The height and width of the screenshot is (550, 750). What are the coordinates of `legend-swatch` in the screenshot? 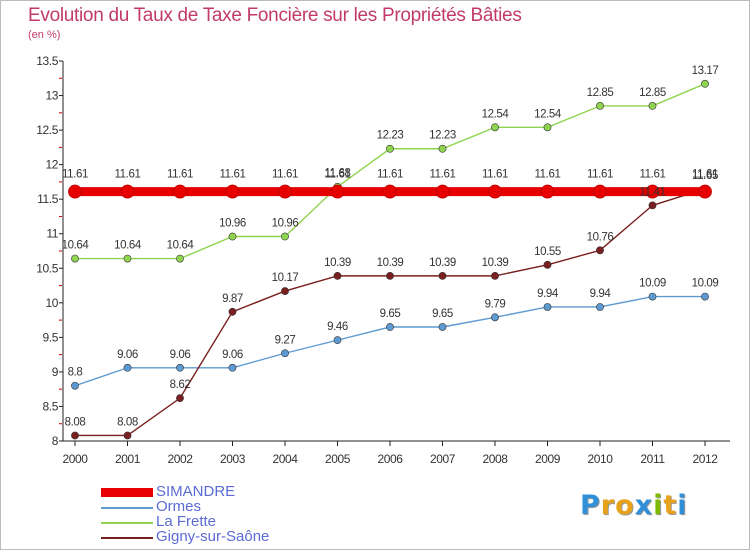 It's located at (127, 538).